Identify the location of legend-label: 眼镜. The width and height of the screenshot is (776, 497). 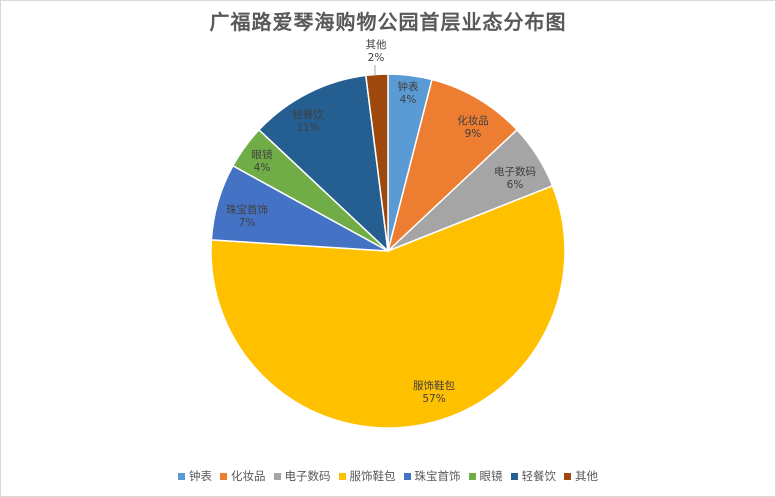
(491, 476).